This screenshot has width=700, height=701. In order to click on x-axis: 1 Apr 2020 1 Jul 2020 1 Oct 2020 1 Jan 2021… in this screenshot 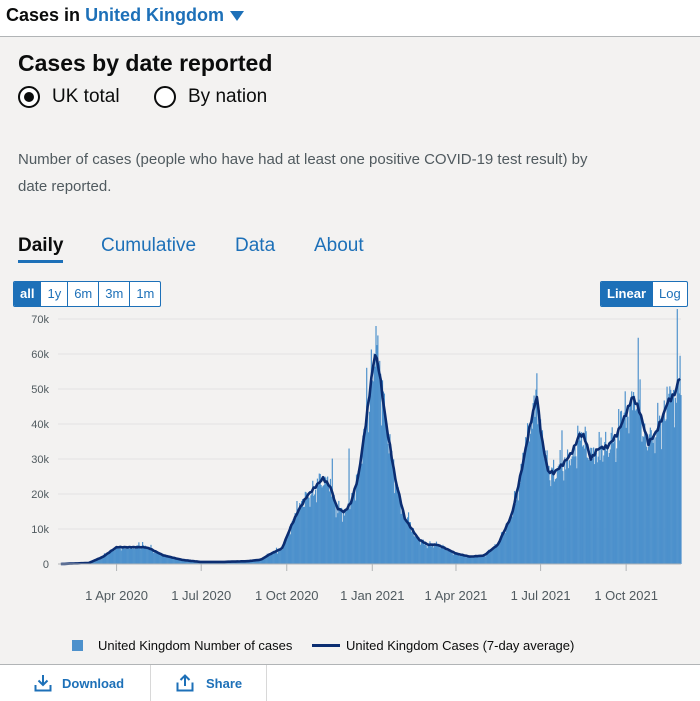, I will do `click(371, 583)`.